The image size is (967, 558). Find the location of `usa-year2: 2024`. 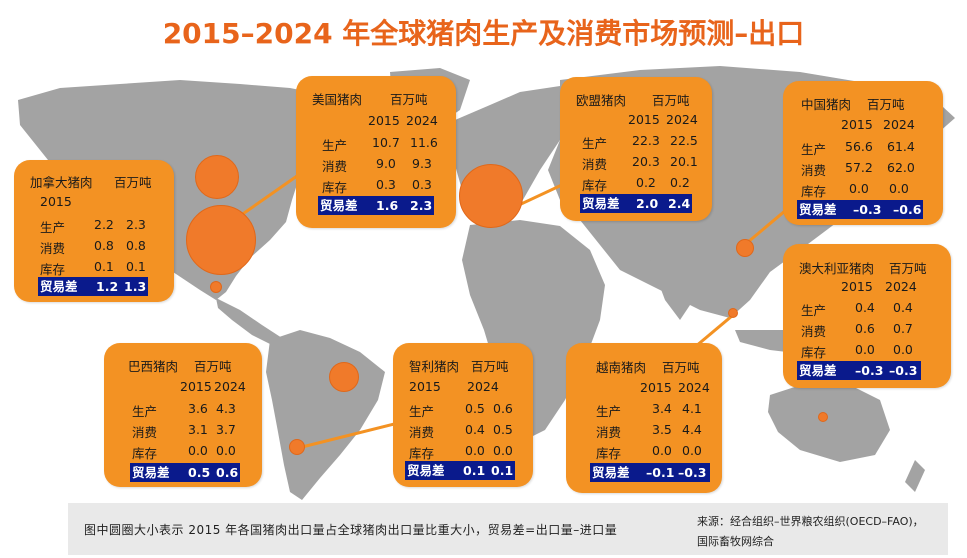

usa-year2: 2024 is located at coordinates (422, 120).